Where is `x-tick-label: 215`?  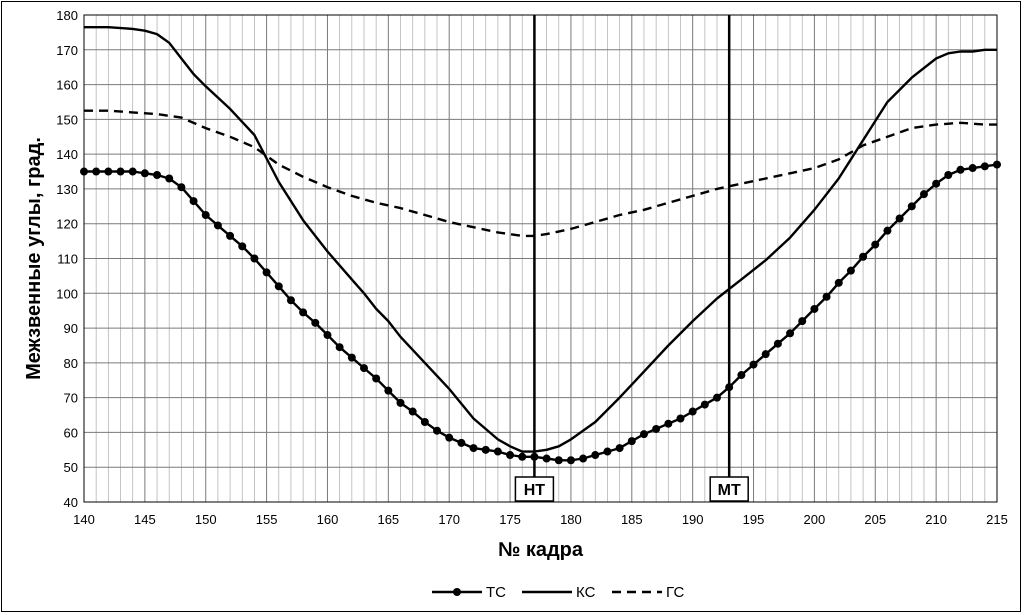 x-tick-label: 215 is located at coordinates (997, 519).